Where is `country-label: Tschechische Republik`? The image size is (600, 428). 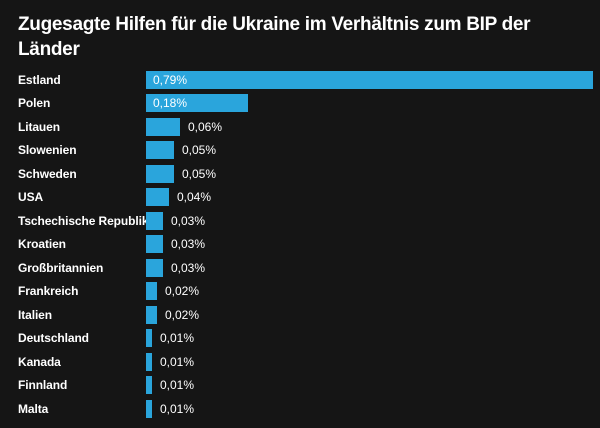 country-label: Tschechische Republik is located at coordinates (83, 220).